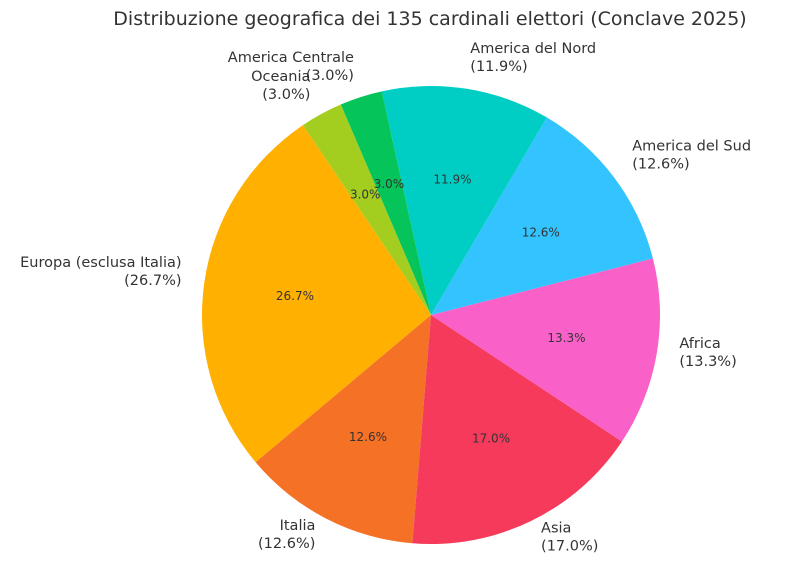 The image size is (786, 587). I want to click on pie-category-label-america-del-sud: America del Sud (12.6%), so click(691, 156).